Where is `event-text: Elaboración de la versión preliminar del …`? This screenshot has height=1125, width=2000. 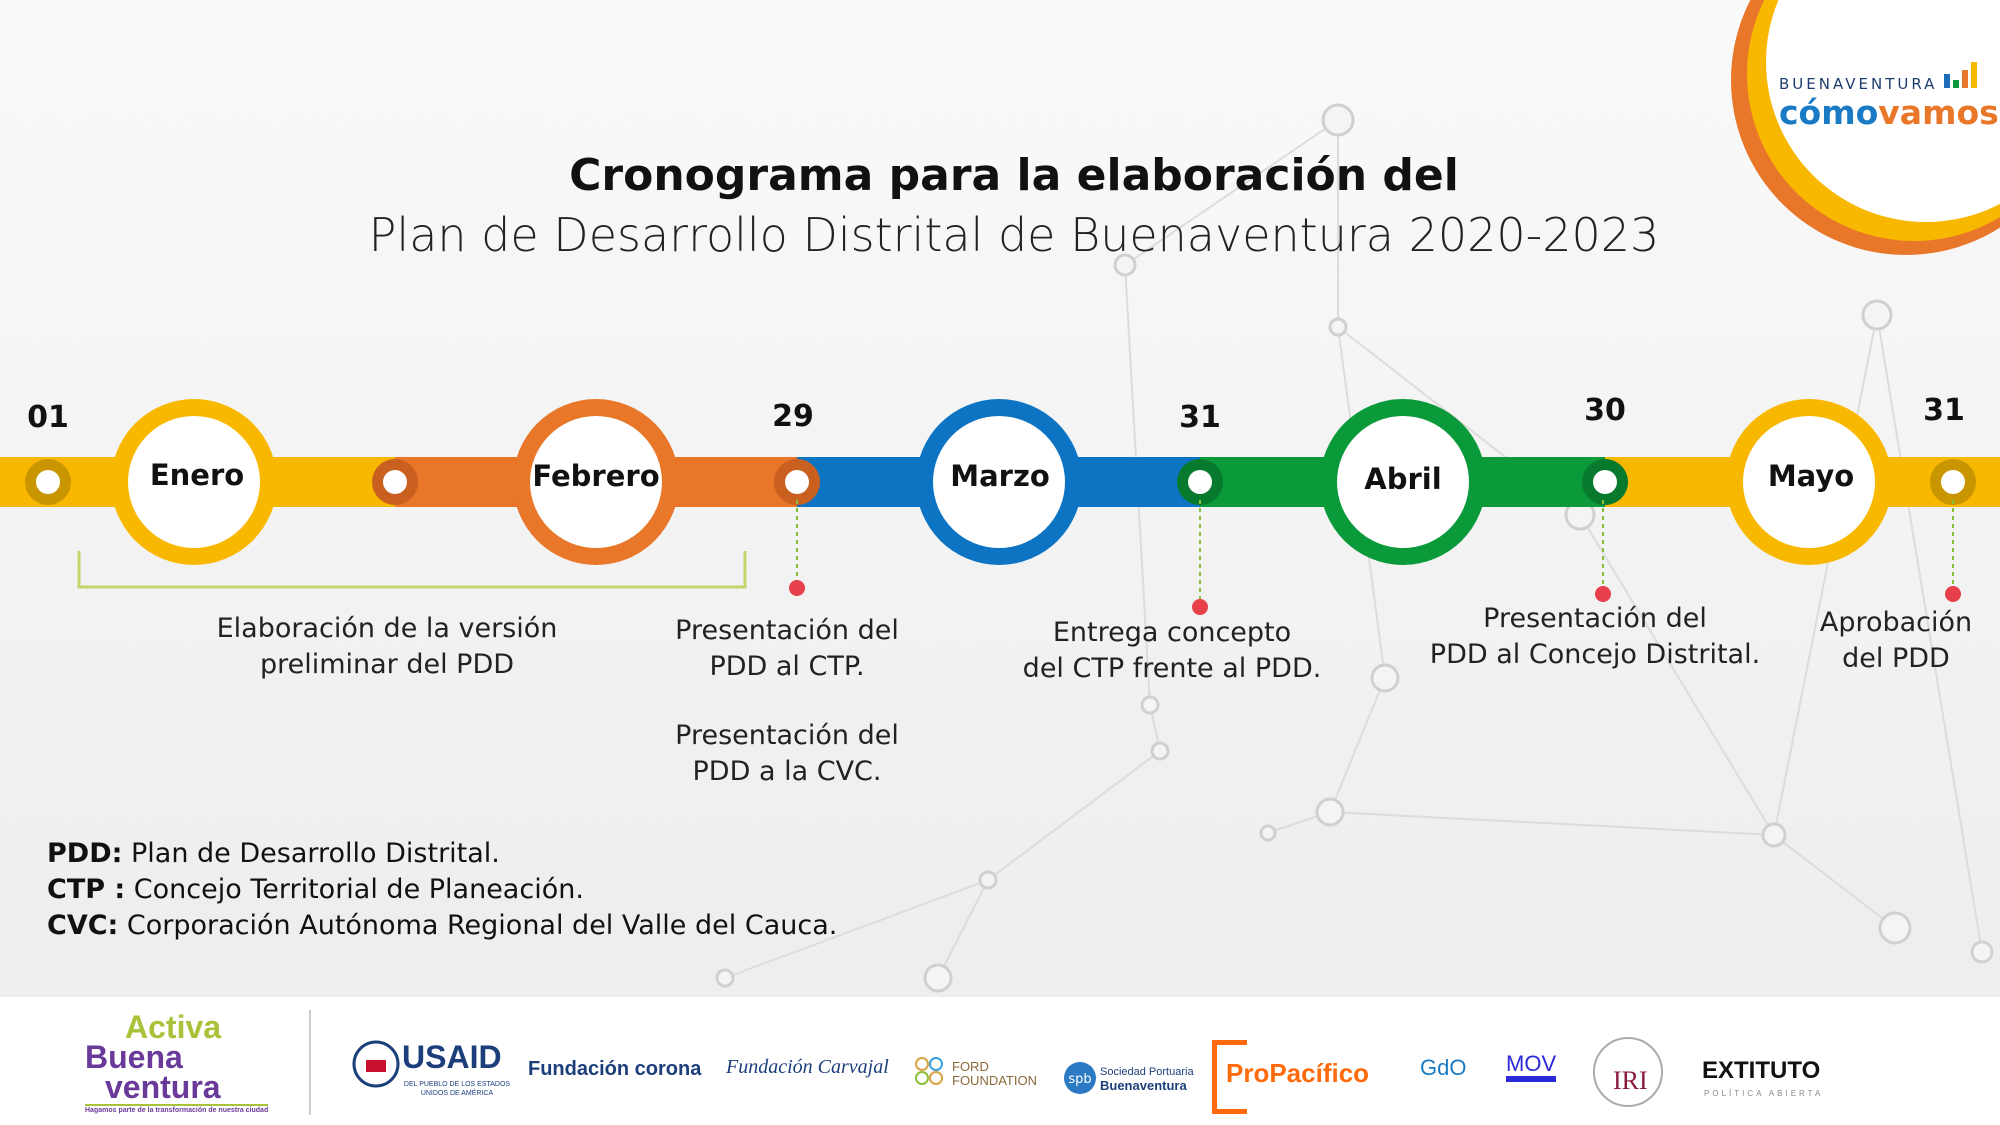
event-text: Elaboración de la versión preliminar del … is located at coordinates (387, 646).